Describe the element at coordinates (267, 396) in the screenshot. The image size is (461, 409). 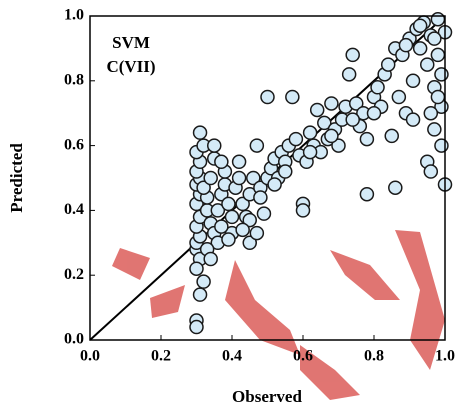
I see `x-axis-label: Observed` at that location.